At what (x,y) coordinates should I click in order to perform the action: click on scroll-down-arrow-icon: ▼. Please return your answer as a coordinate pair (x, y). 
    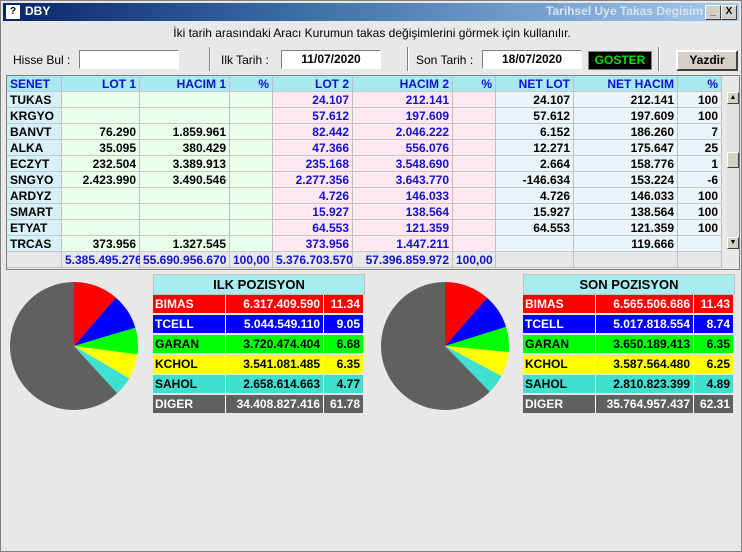
    Looking at the image, I should click on (733, 243).